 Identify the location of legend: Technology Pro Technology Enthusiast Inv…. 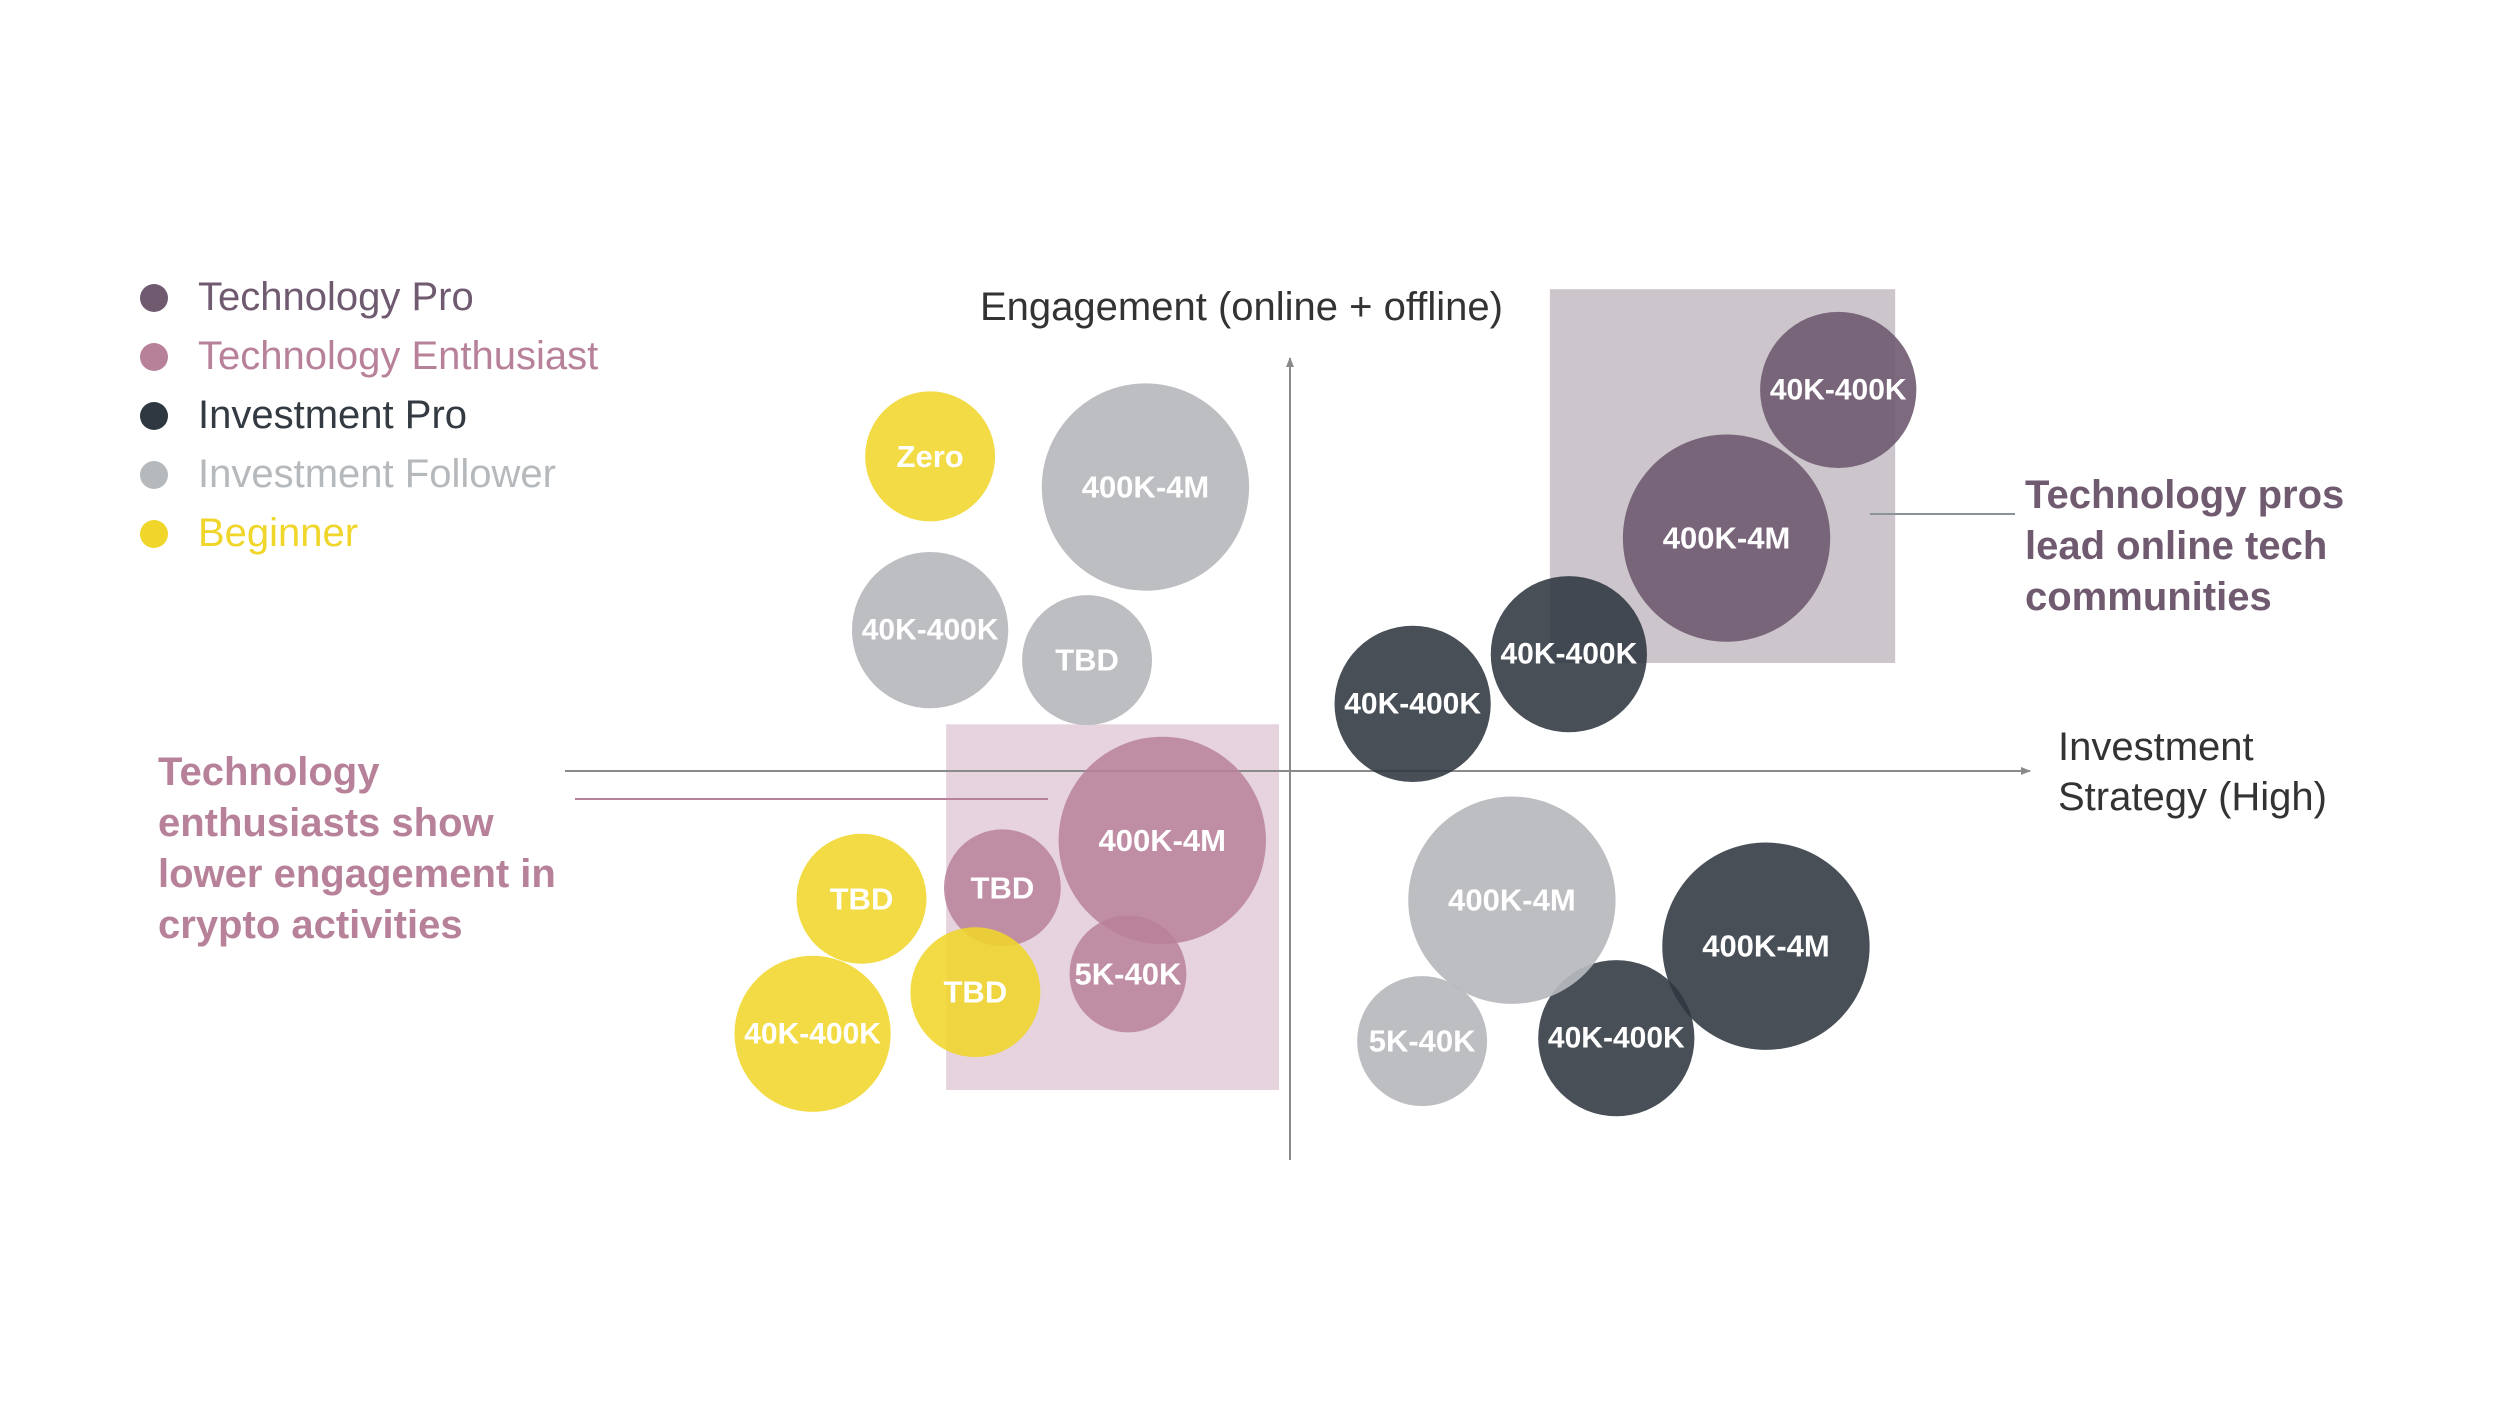
(369, 415).